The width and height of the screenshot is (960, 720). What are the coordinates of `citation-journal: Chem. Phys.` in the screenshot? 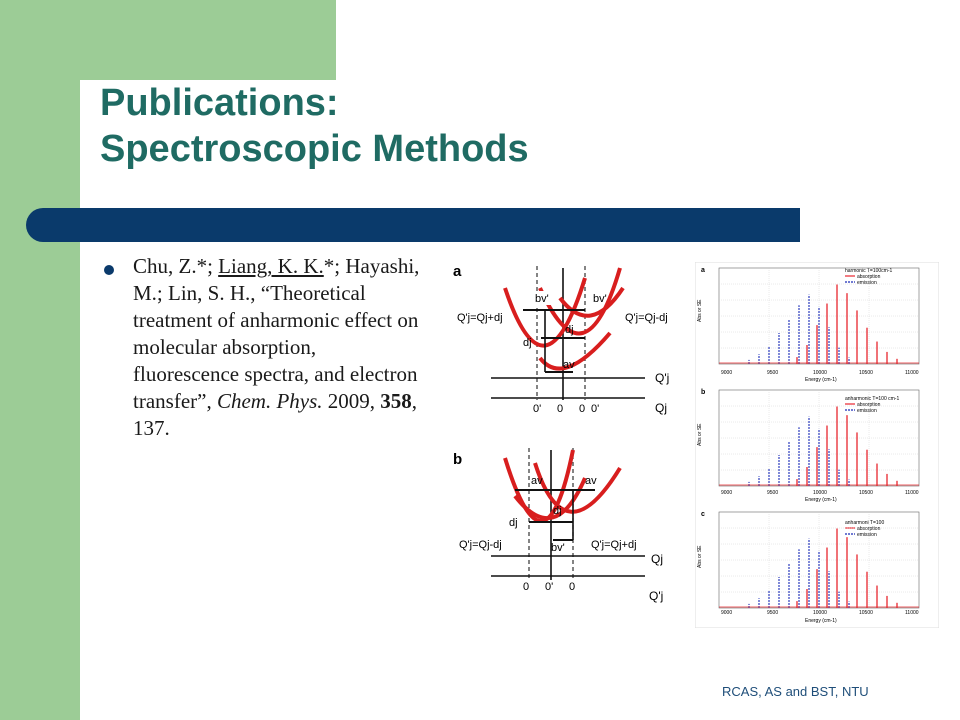 It's located at (269, 401).